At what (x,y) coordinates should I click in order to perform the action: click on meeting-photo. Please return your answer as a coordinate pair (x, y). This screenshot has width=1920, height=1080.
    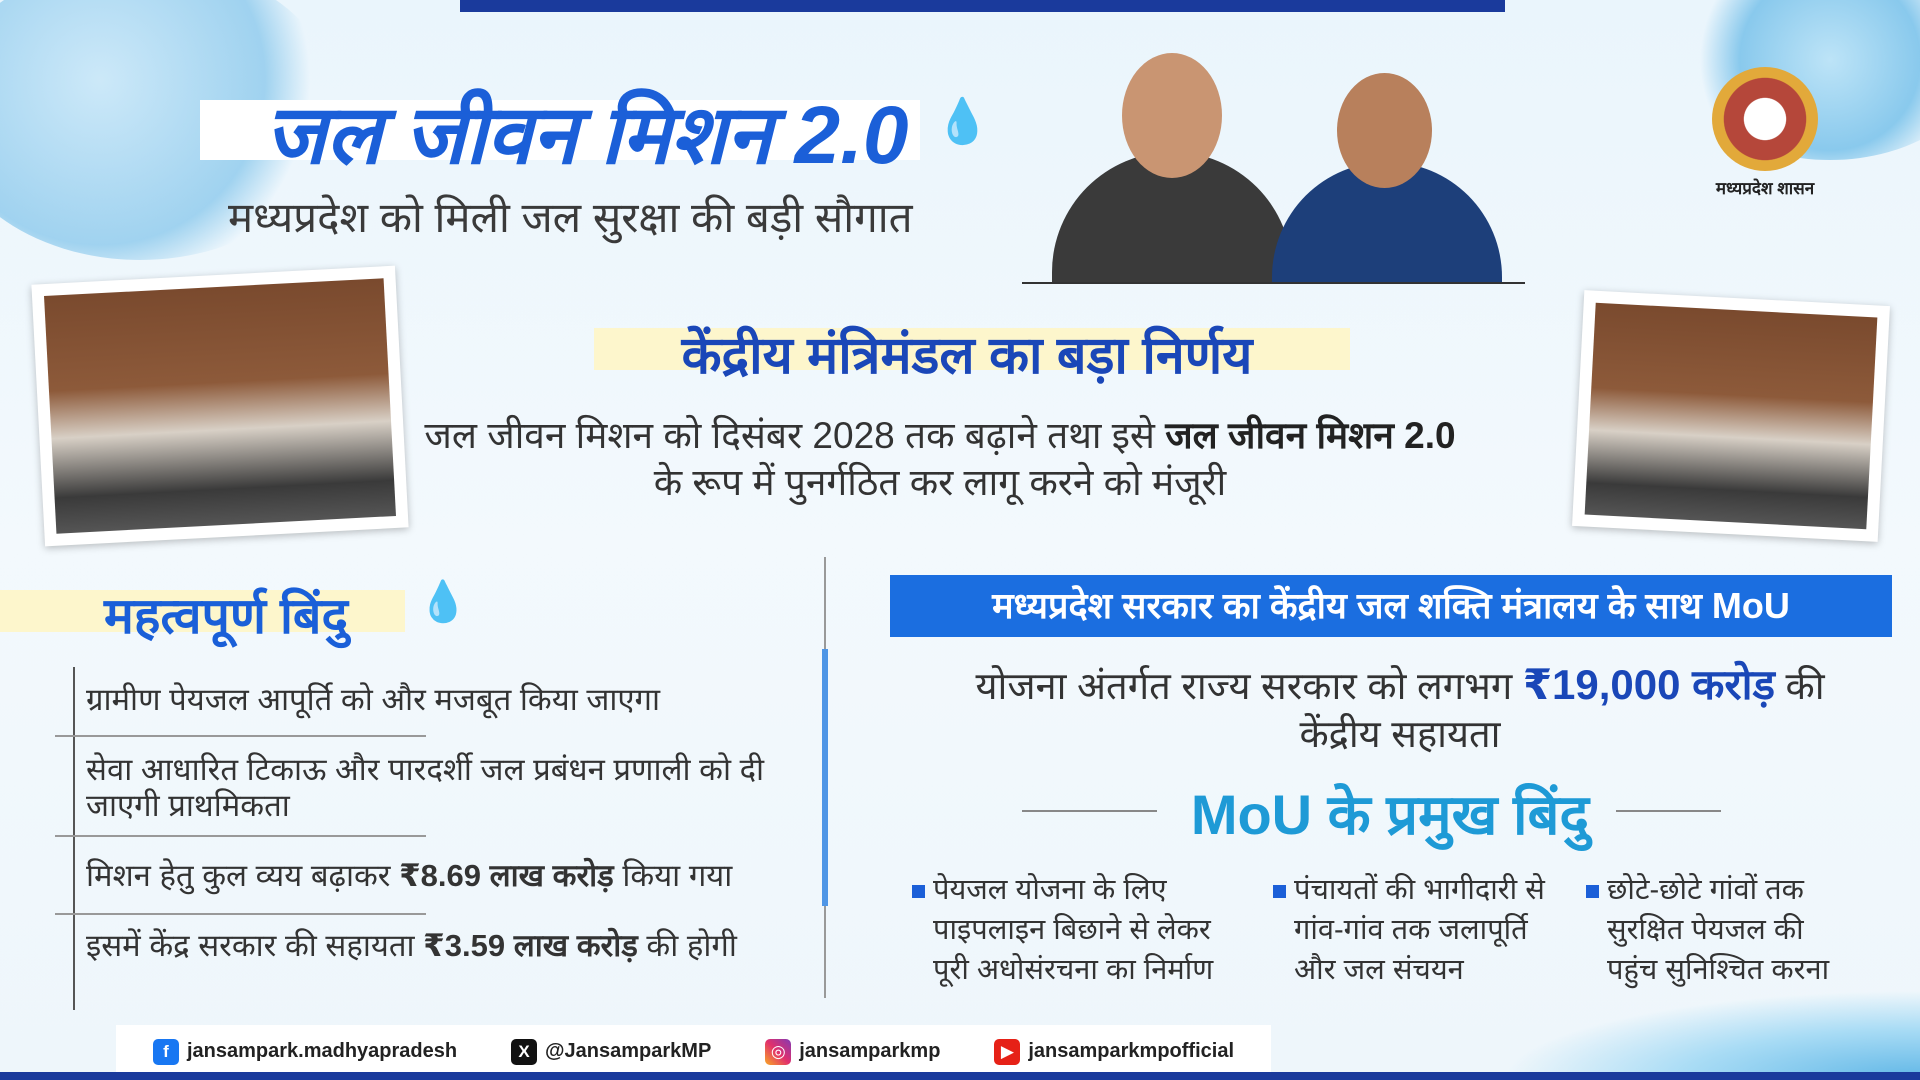
    Looking at the image, I should click on (1731, 416).